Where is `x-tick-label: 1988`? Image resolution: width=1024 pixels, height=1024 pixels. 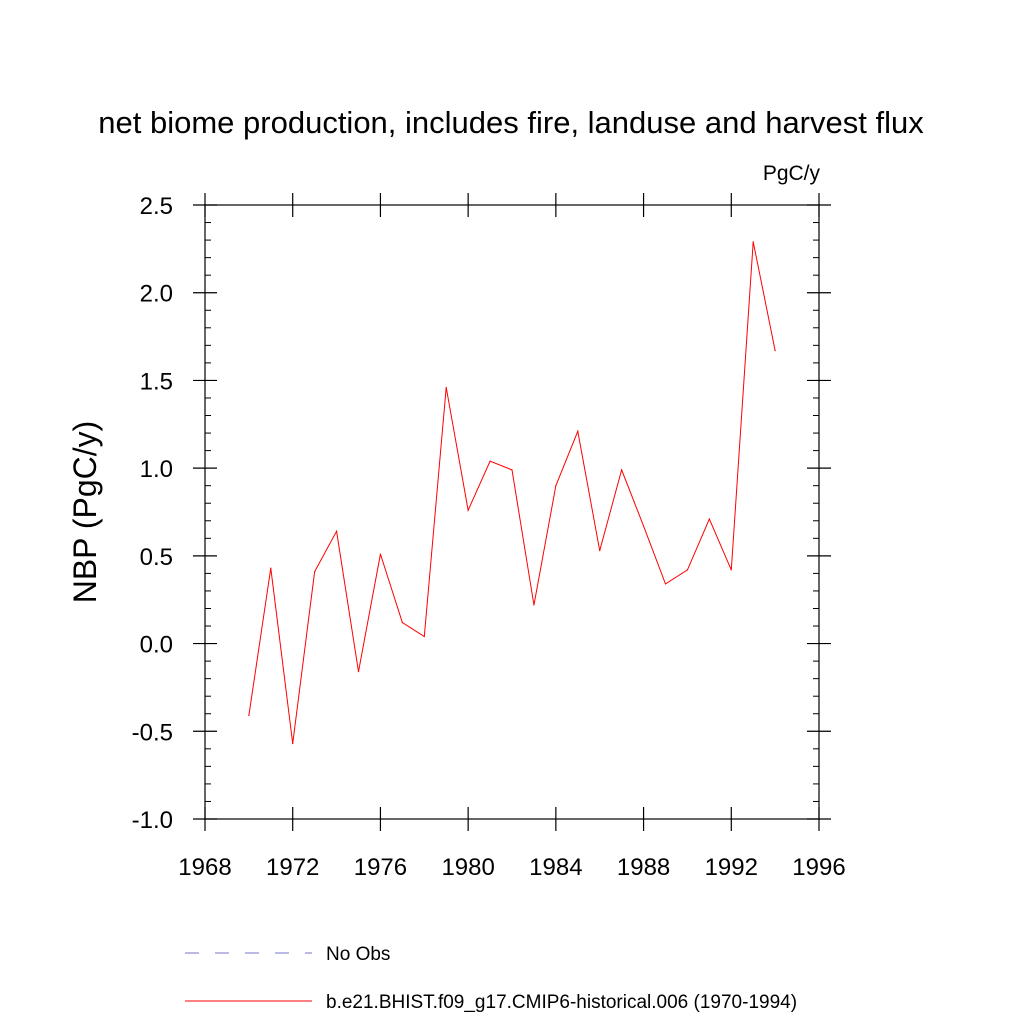 x-tick-label: 1988 is located at coordinates (643, 867).